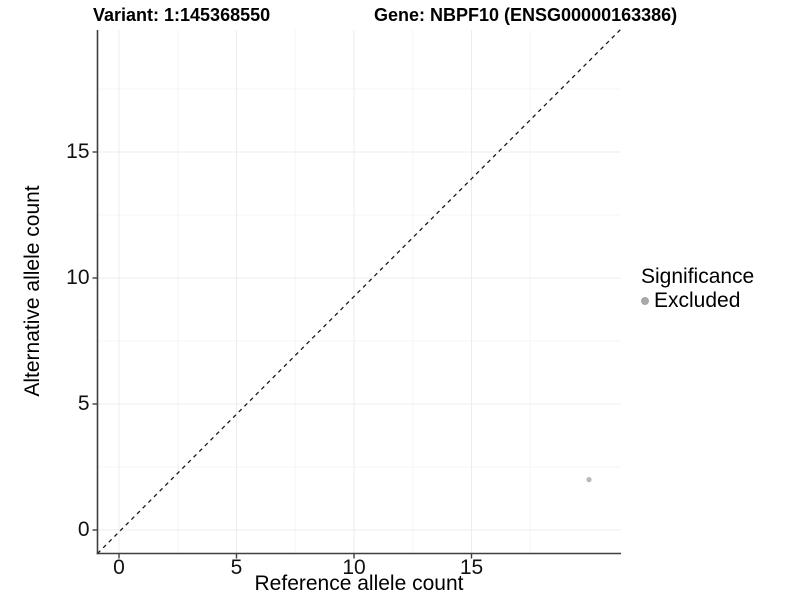 The image size is (800, 600). I want to click on legend-entry-label: Excluded, so click(697, 300).